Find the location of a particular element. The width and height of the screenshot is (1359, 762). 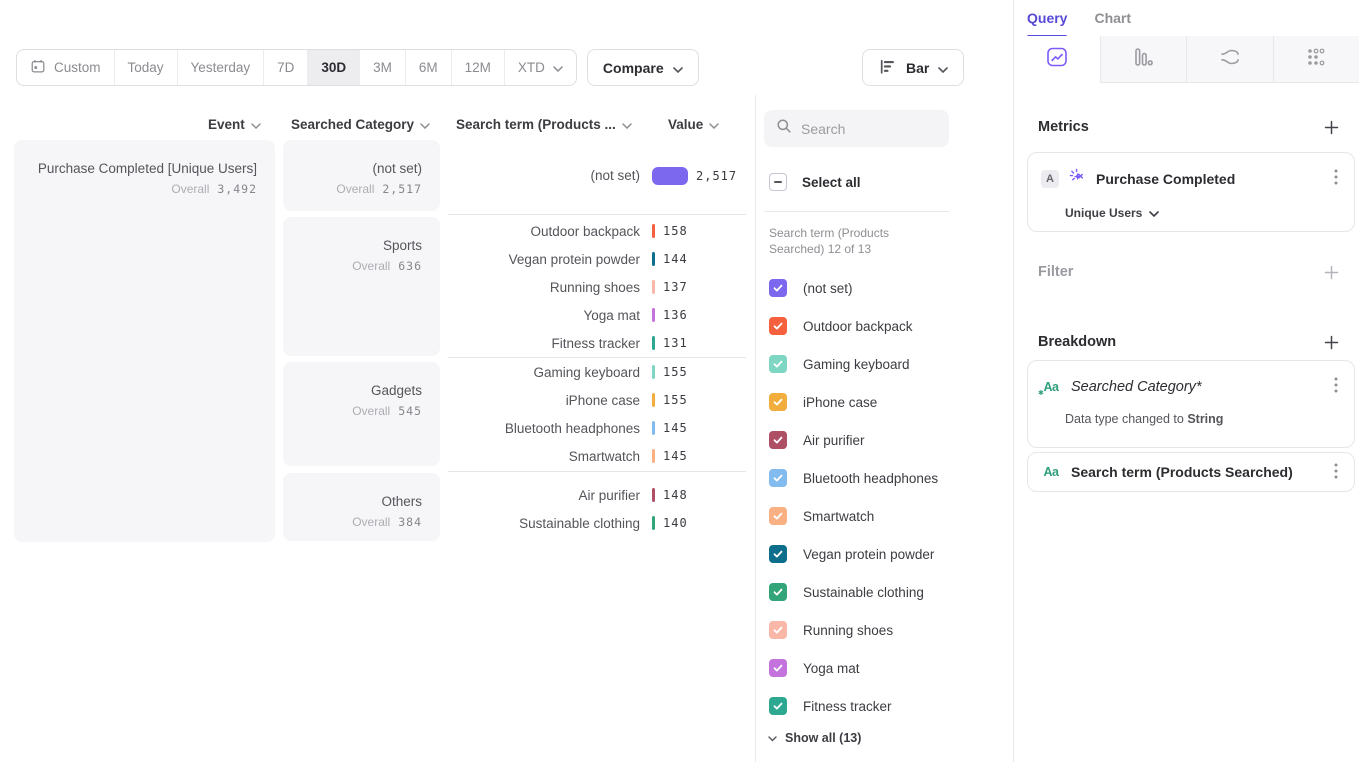

select-all-row: Select all is located at coordinates (815, 182).